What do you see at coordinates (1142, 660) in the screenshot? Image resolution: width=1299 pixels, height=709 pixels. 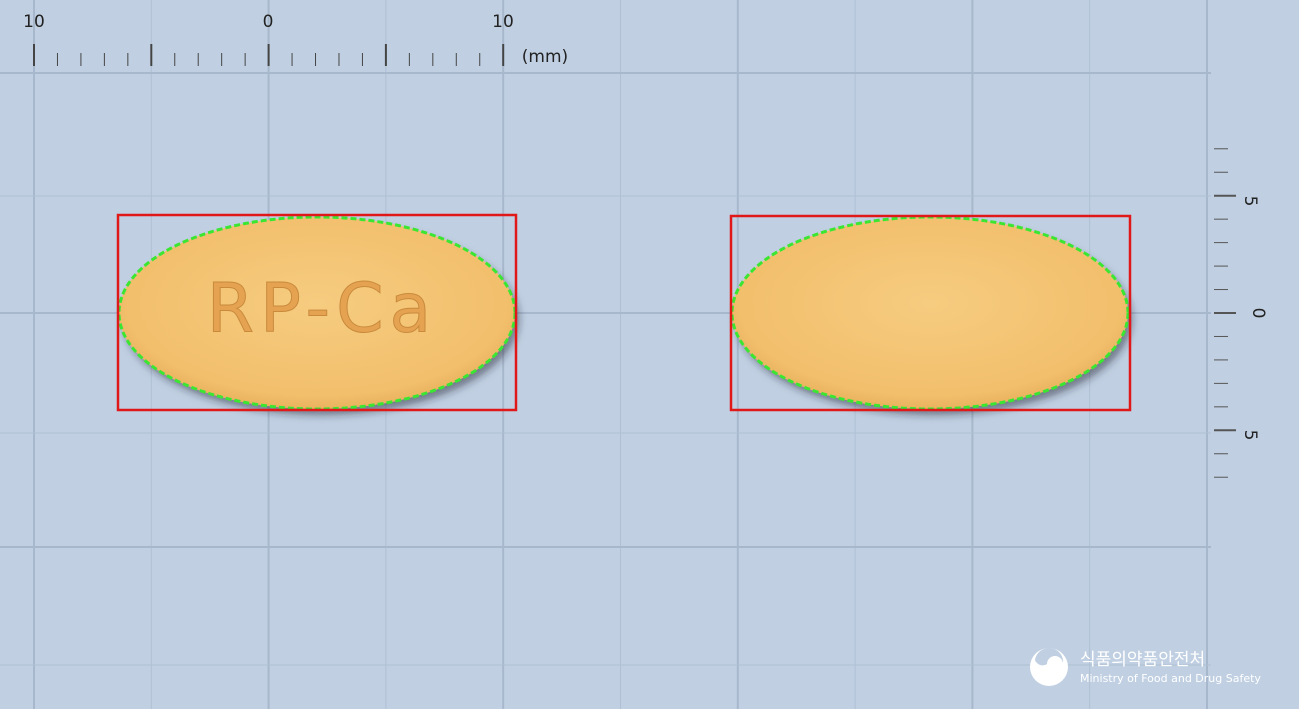 I see `logo-korean: 식품의약품안전처` at bounding box center [1142, 660].